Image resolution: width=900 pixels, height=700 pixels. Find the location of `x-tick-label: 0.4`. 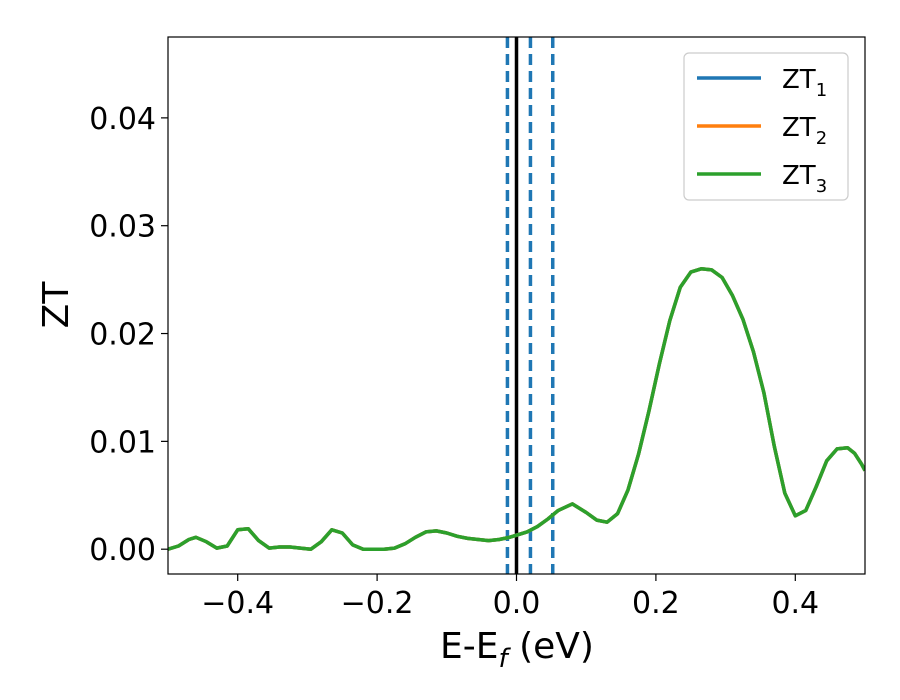

x-tick-label: 0.4 is located at coordinates (795, 603).